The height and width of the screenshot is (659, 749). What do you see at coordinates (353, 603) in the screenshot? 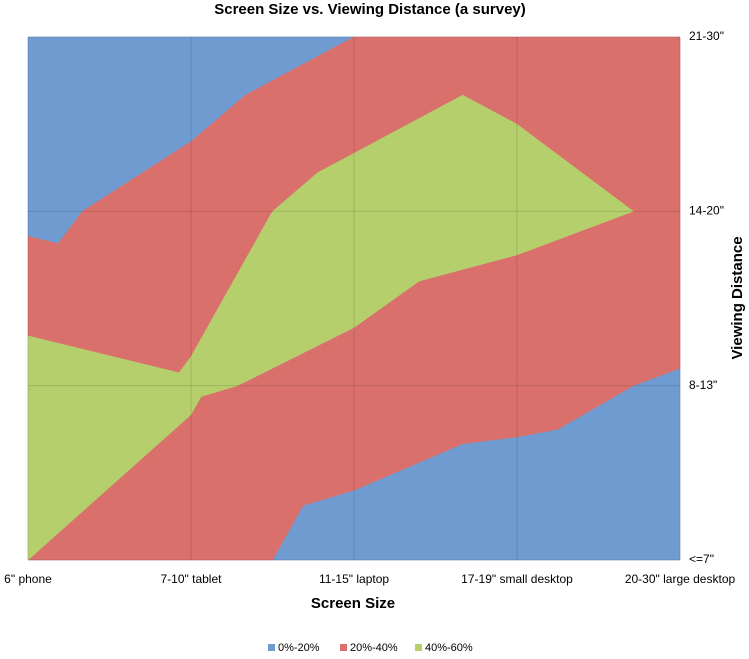
I see `x-axis-title: Screen Size` at bounding box center [353, 603].